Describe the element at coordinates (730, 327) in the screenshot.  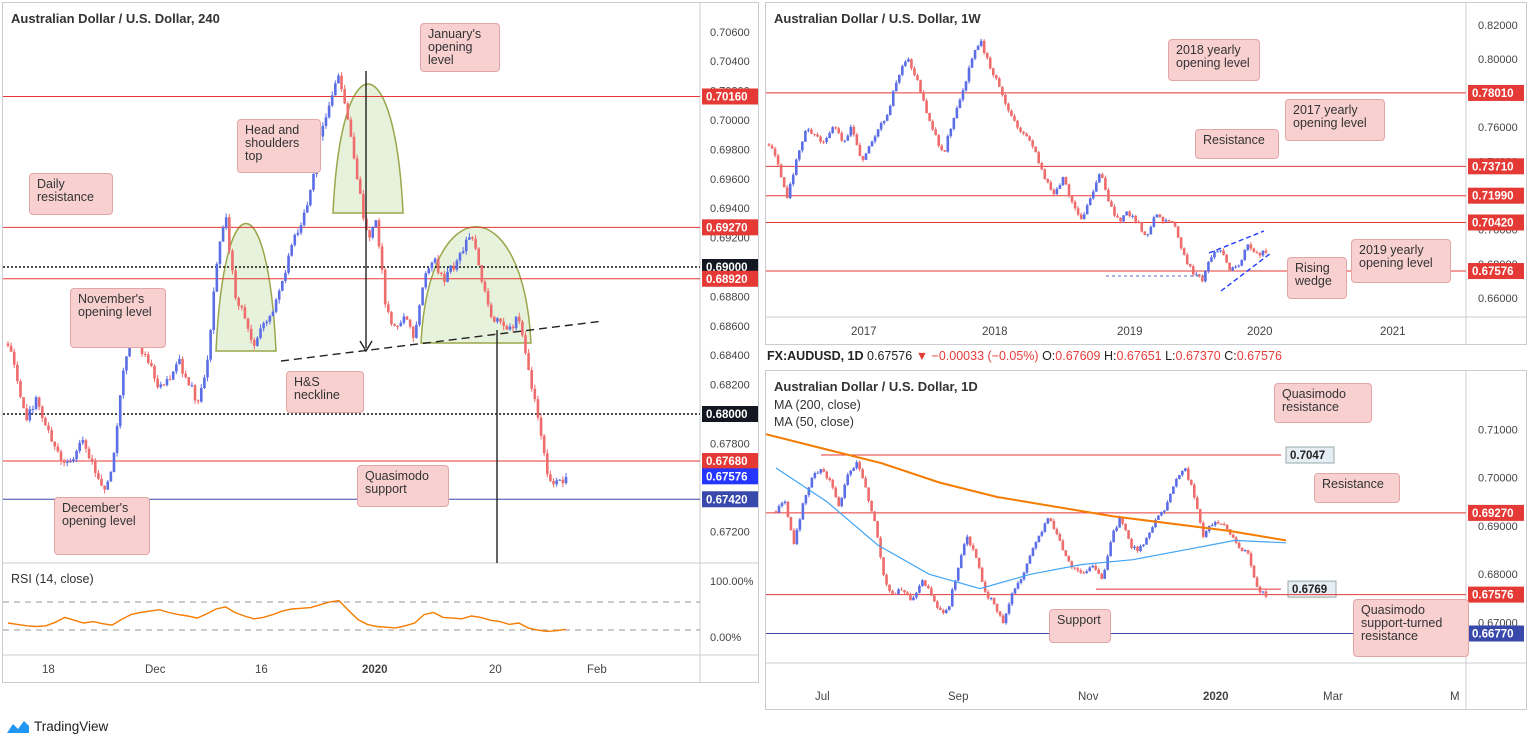
I see `y-tick-label: 0.68600` at that location.